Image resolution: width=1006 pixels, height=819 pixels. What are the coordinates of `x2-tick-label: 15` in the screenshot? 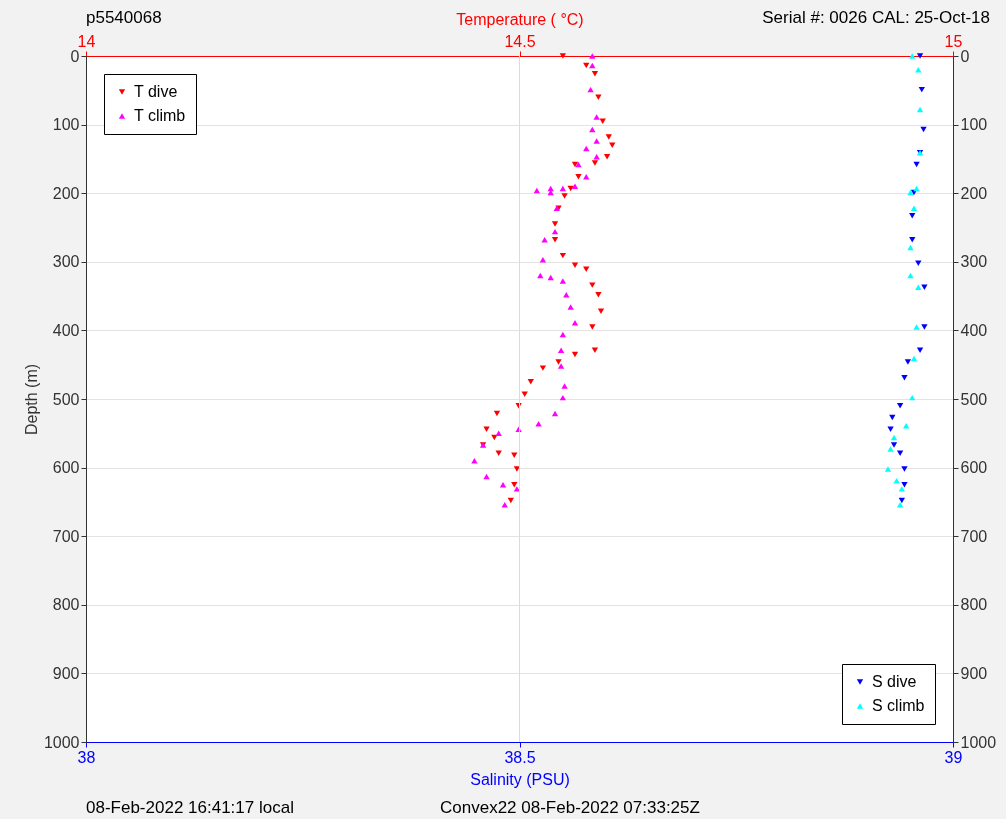 It's located at (953, 41).